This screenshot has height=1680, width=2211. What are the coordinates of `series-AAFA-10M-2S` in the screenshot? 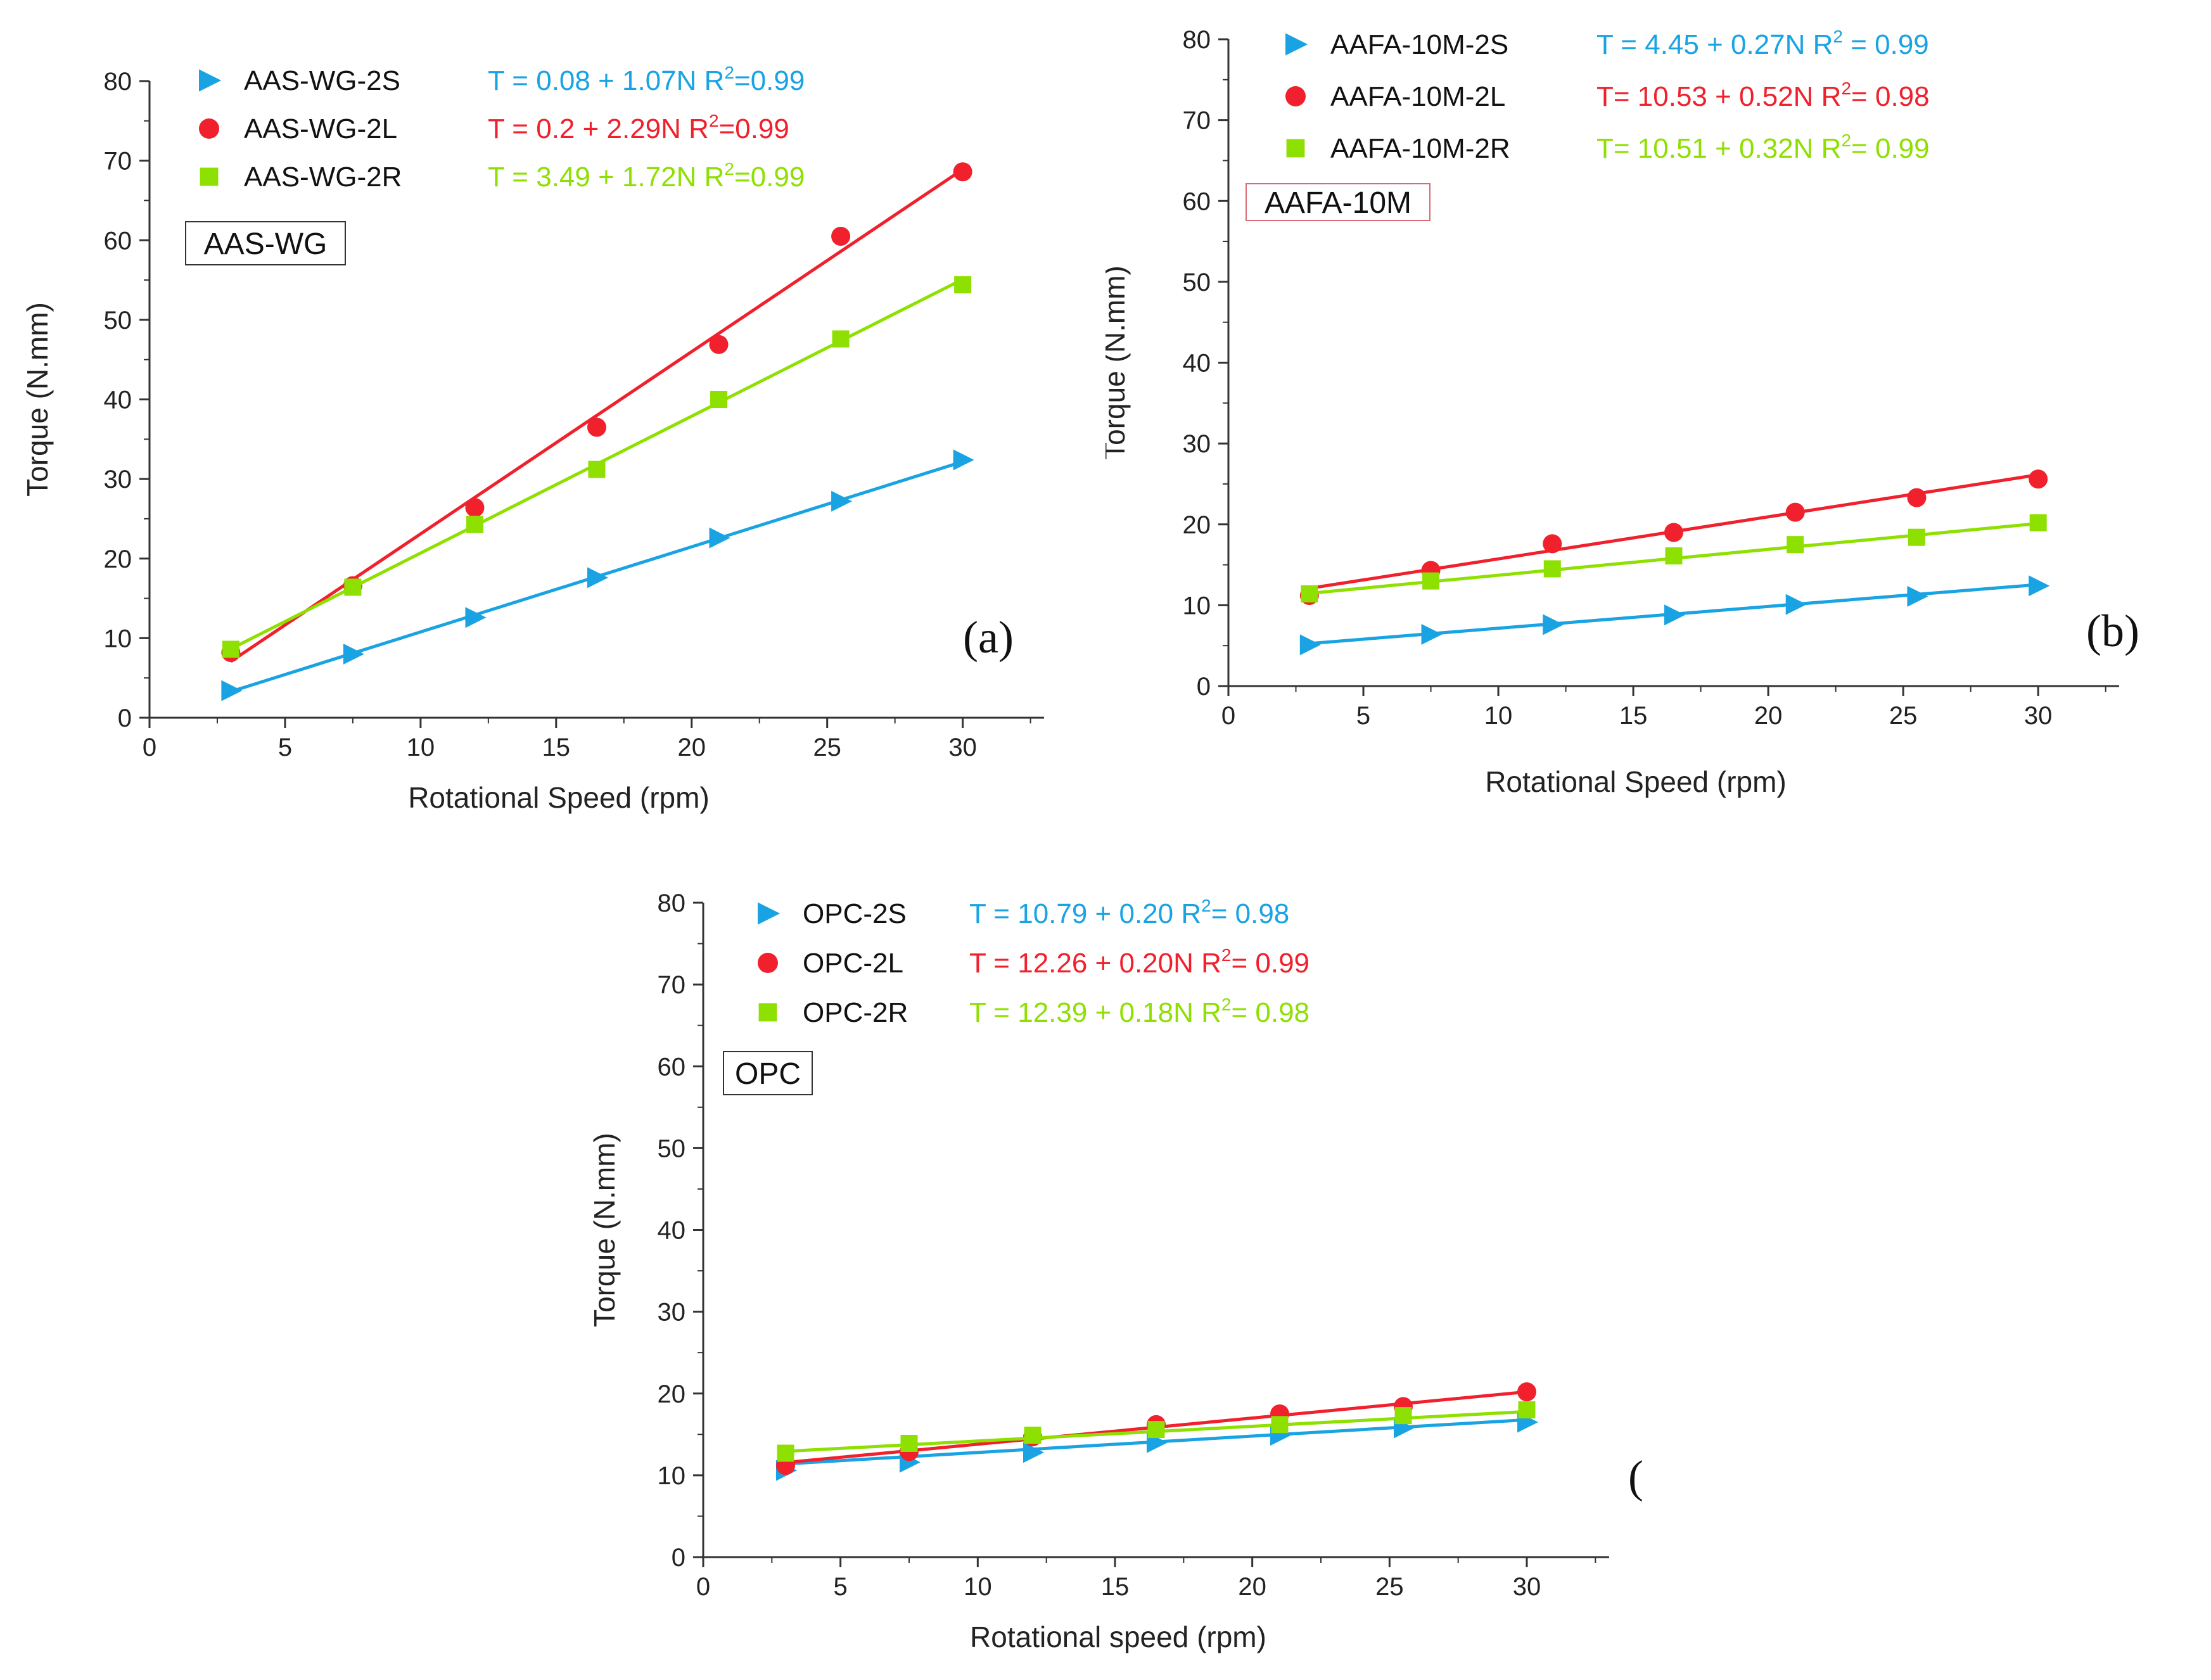 It's located at (1674, 615).